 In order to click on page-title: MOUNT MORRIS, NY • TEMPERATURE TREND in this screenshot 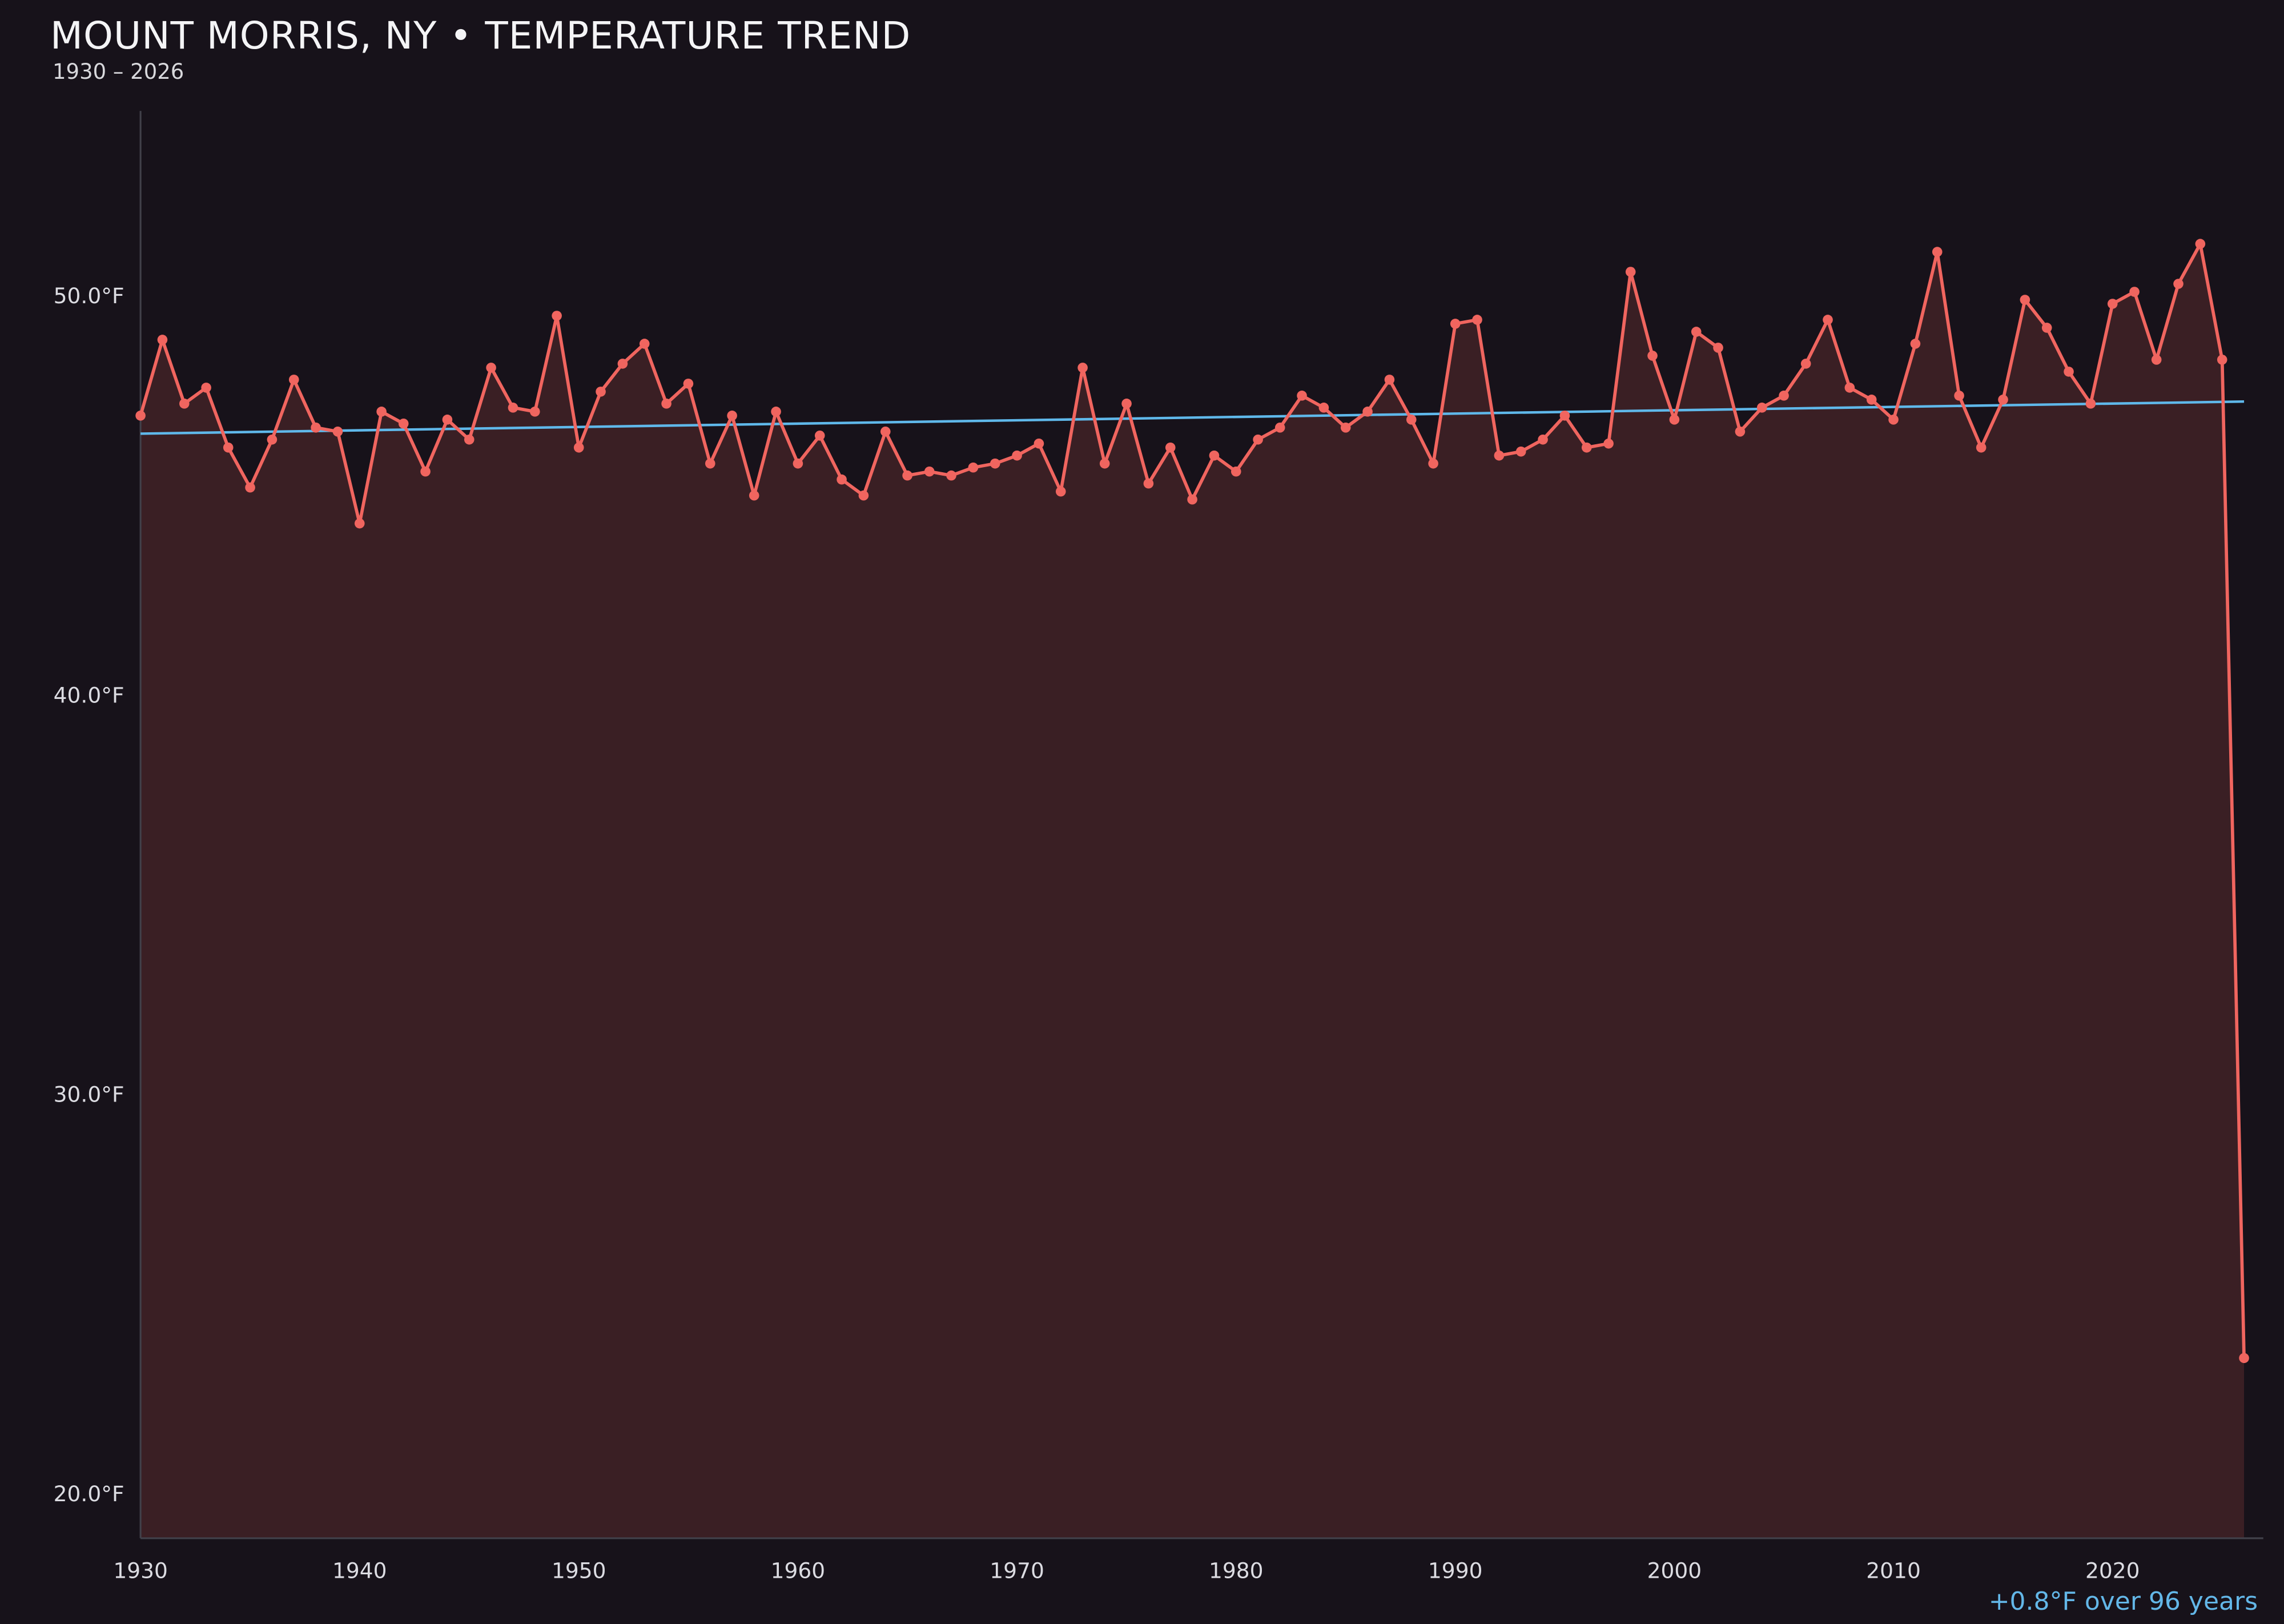, I will do `click(480, 36)`.